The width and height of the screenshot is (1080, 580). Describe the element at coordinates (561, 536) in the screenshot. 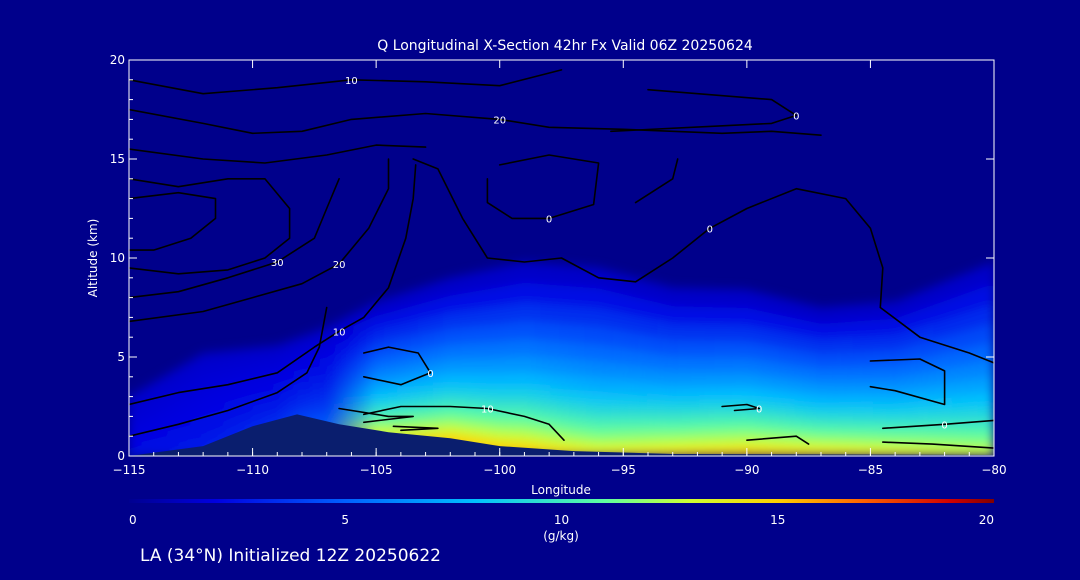

I see `colorbar-unit-label: (g/kg)` at that location.